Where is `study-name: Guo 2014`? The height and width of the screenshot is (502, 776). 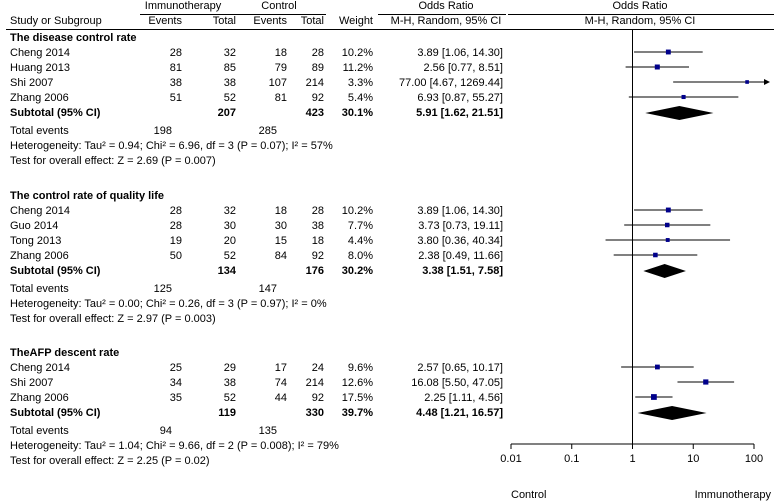
study-name: Guo 2014 is located at coordinates (34, 226).